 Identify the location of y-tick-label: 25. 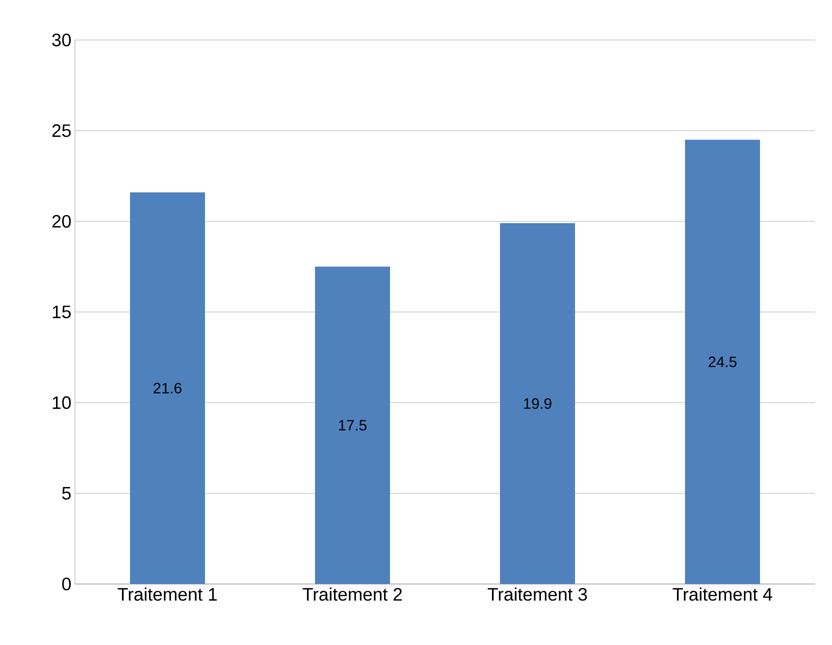
(61, 131).